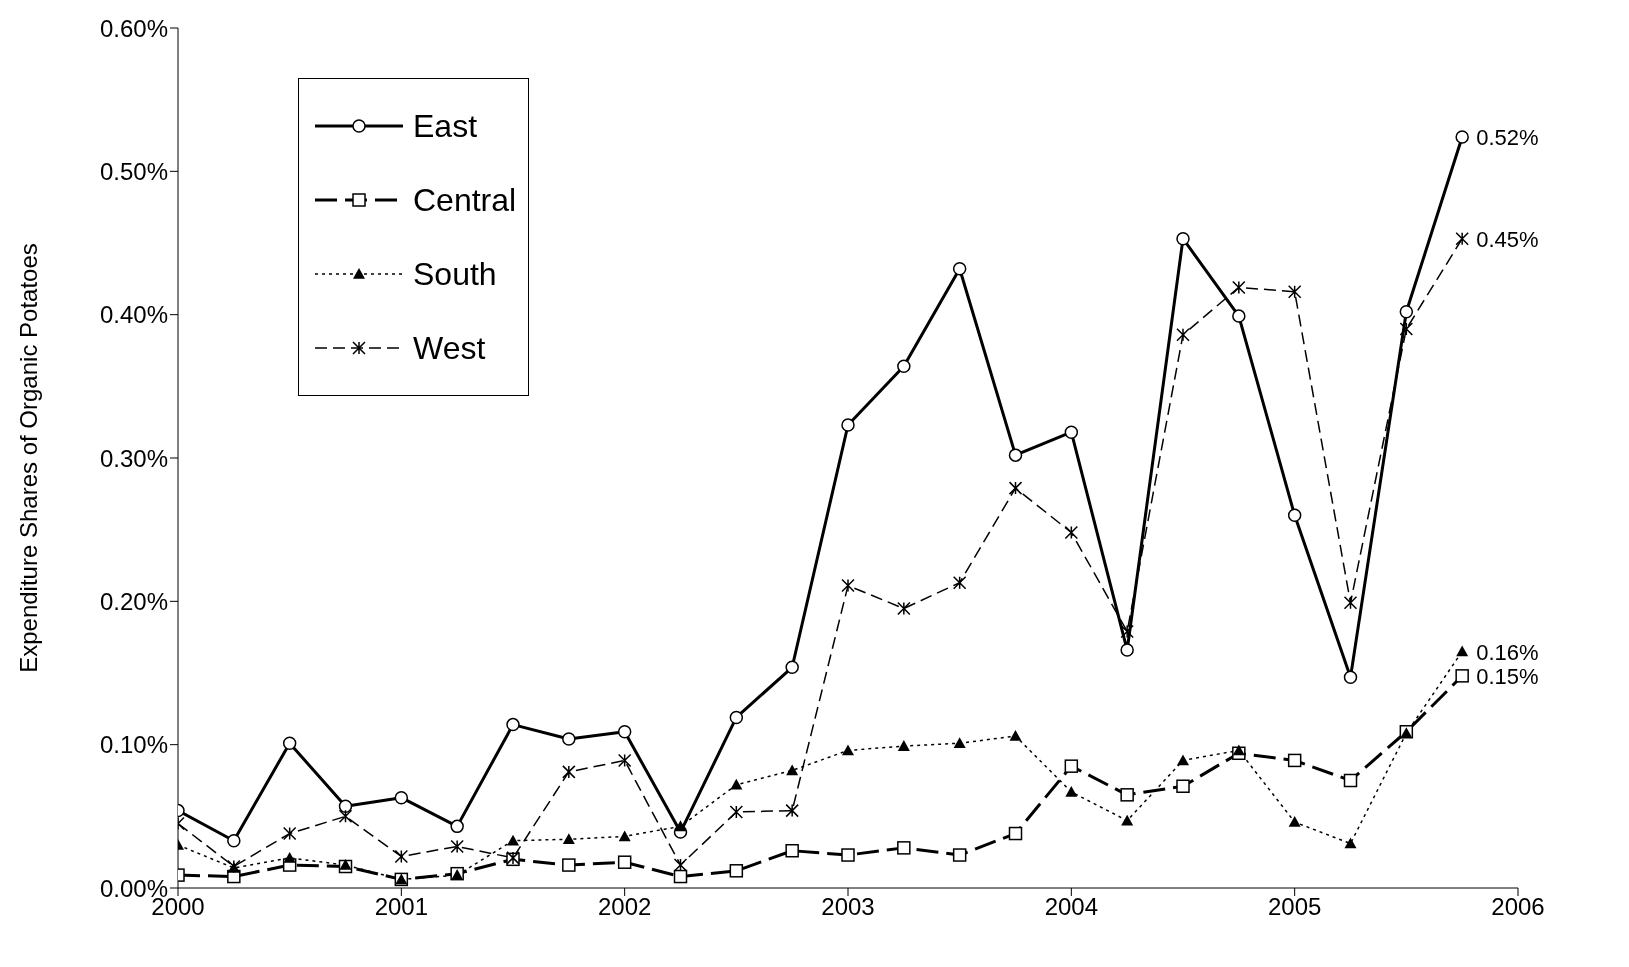 The height and width of the screenshot is (967, 1629). I want to click on data-label: 0.15%, so click(1507, 676).